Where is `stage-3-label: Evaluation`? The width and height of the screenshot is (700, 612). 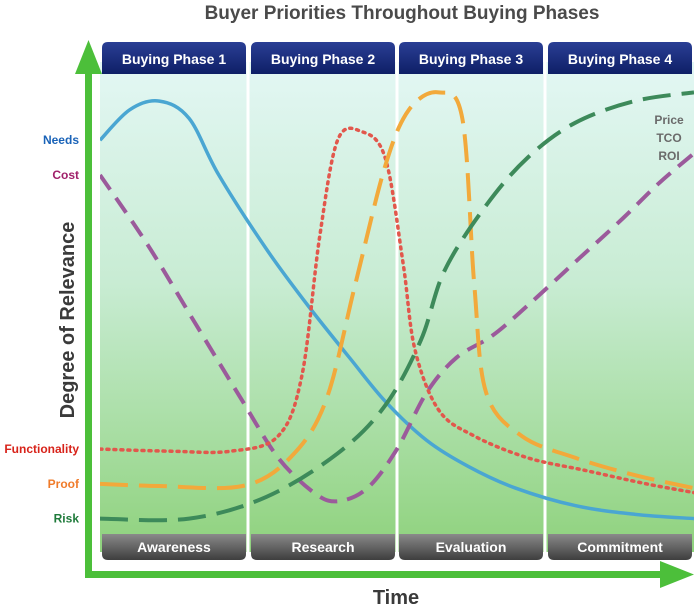
stage-3-label: Evaluation is located at coordinates (471, 547).